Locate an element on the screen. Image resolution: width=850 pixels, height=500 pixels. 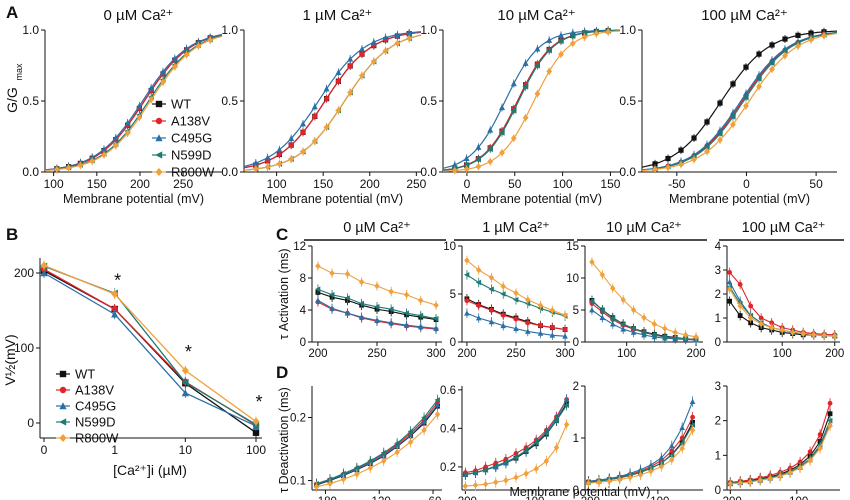
x-tick-label: -100 is located at coordinates (657, 498).